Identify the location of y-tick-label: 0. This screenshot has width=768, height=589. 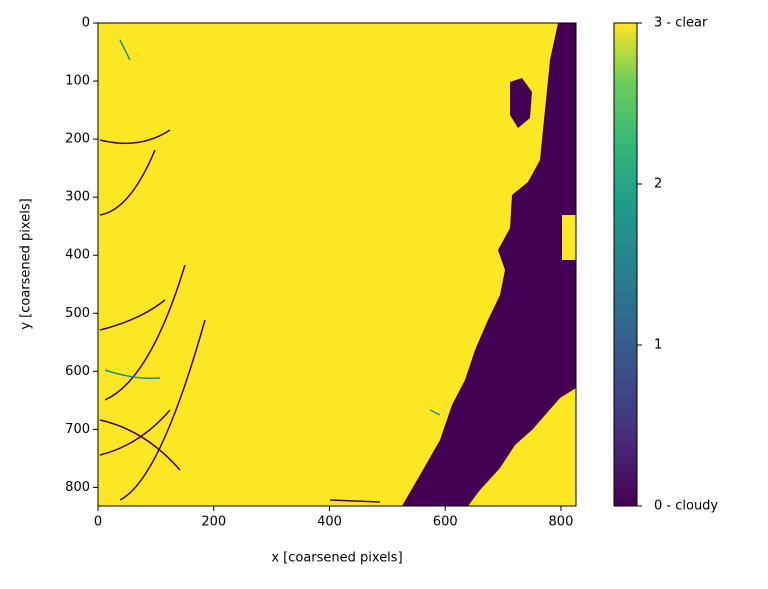
(86, 23).